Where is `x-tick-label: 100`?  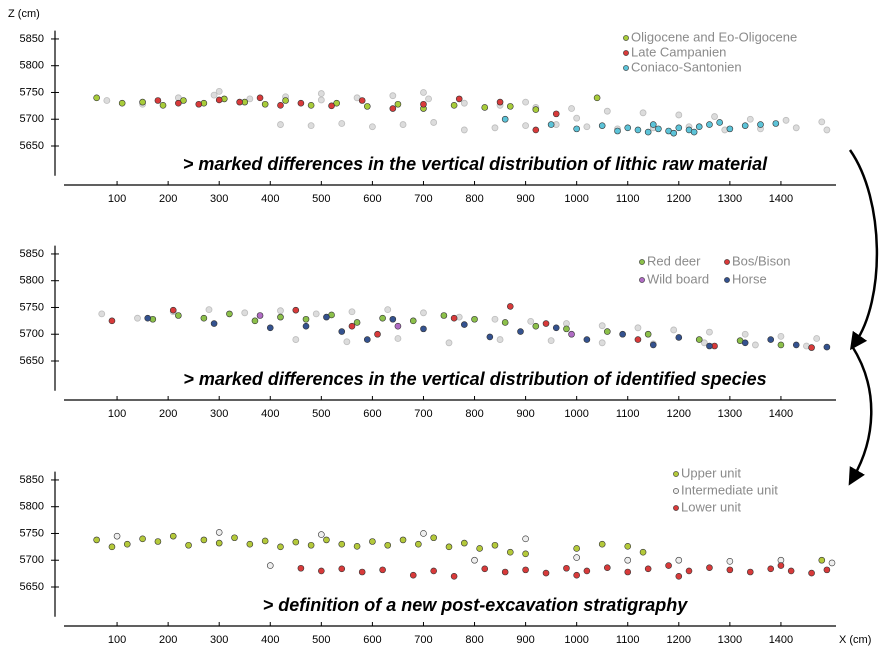 x-tick-label: 100 is located at coordinates (117, 199).